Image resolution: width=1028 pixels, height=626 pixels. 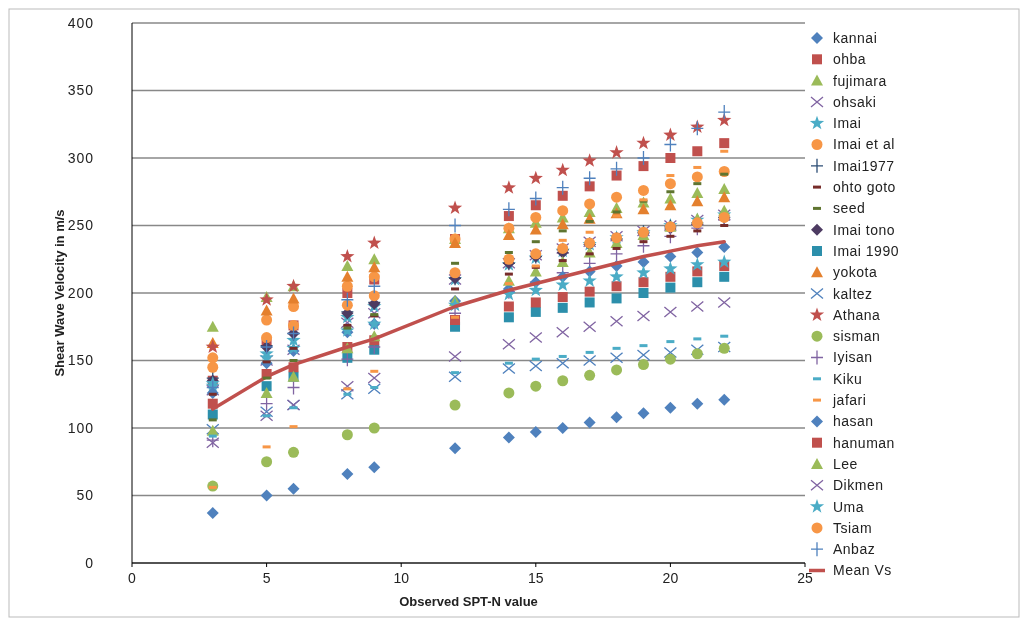 What do you see at coordinates (858, 485) in the screenshot?
I see `legend-label: Dikmen` at bounding box center [858, 485].